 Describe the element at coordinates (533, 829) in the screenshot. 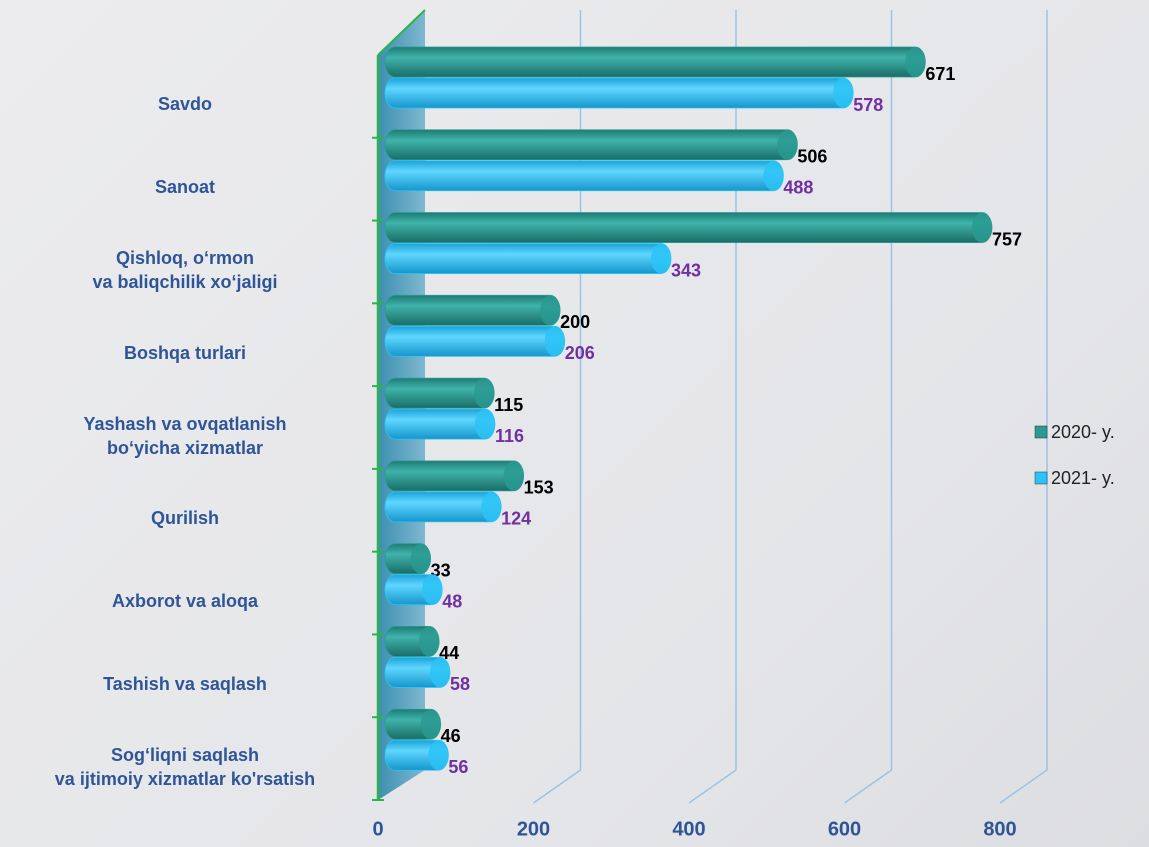

I see `x-tick-label: 200` at that location.